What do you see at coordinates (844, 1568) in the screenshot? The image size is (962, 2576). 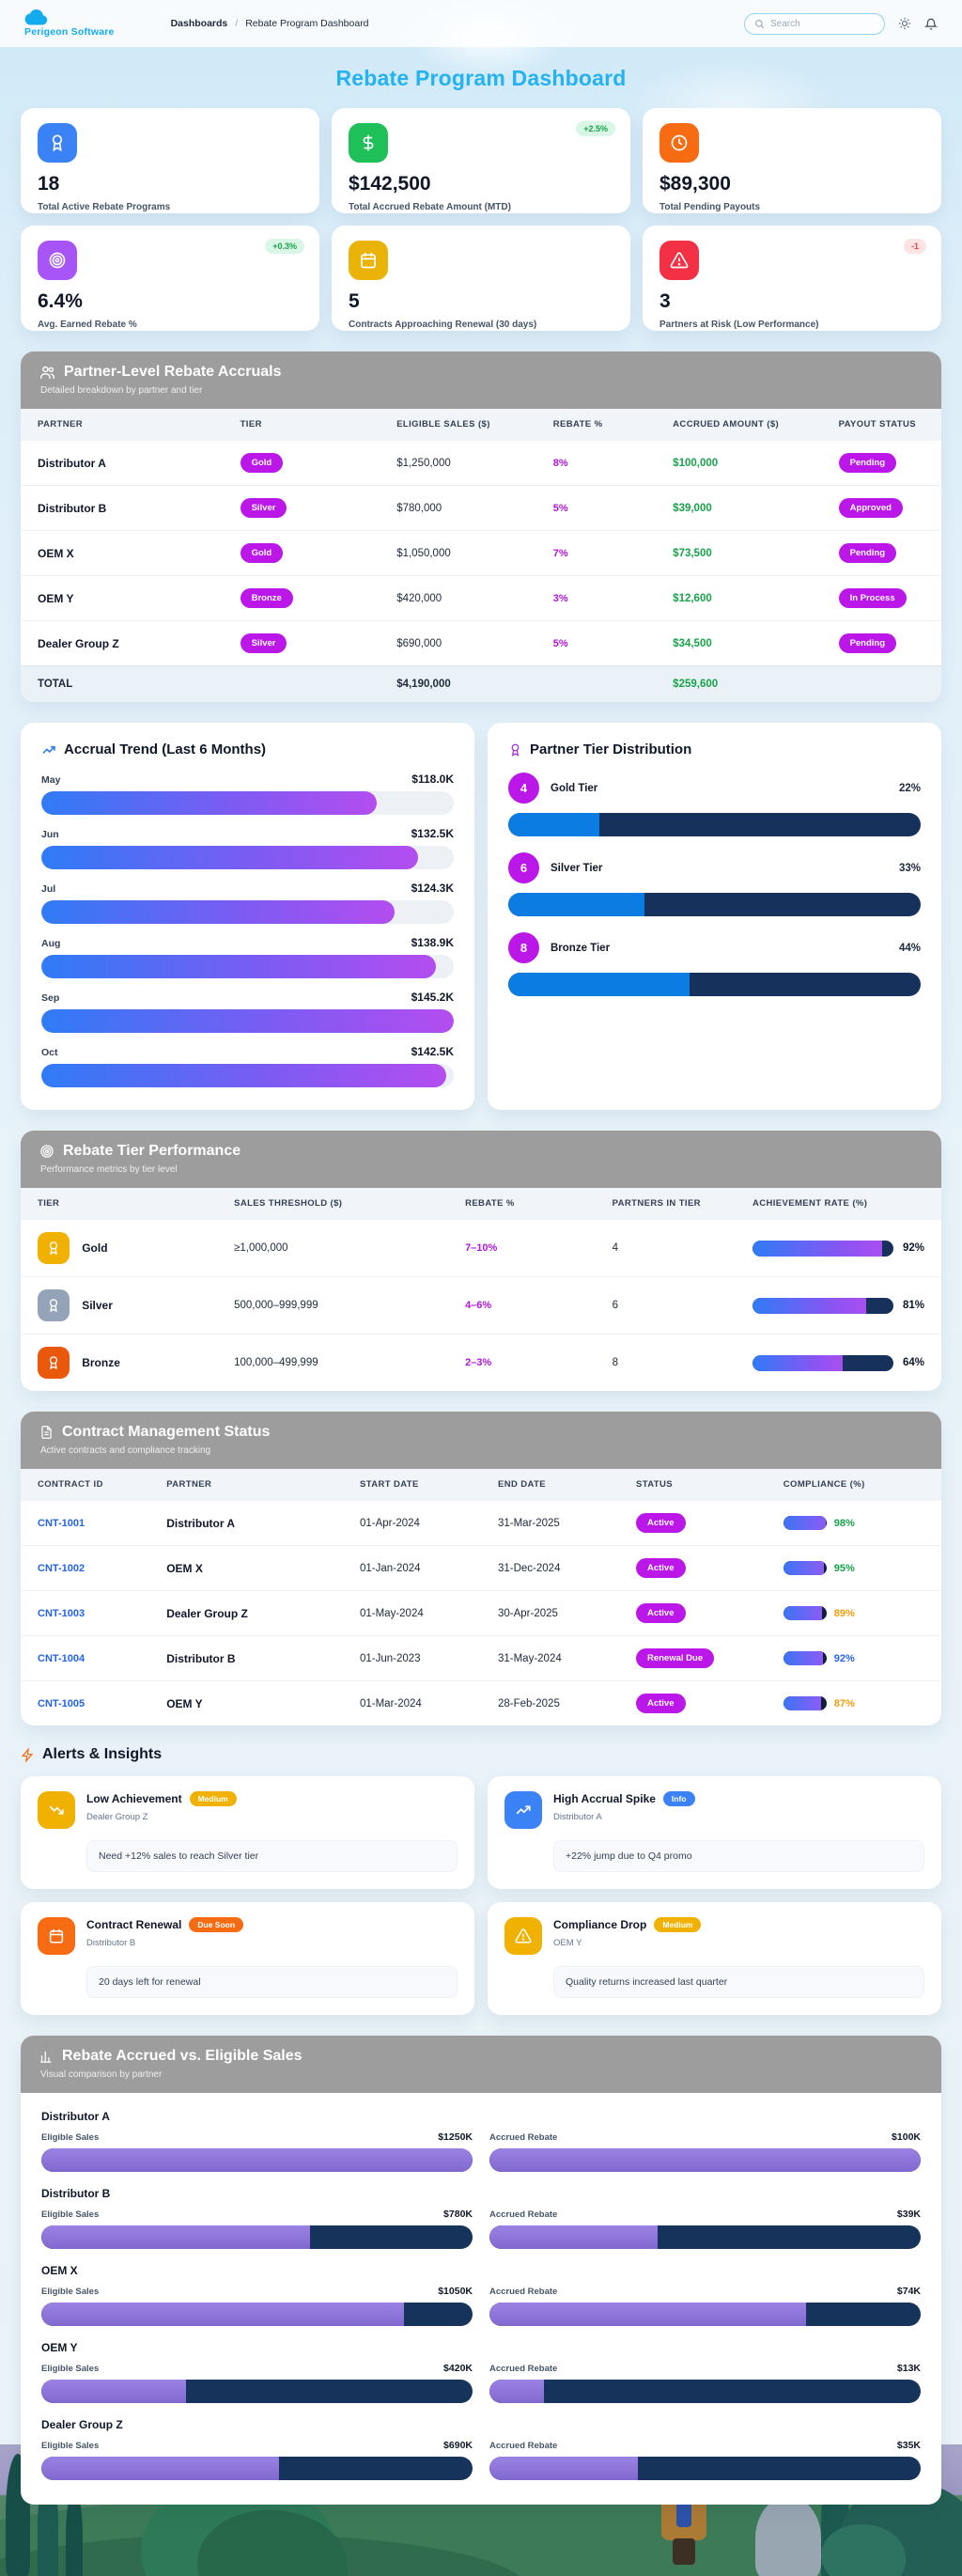 I see `compliance-value: 95%` at bounding box center [844, 1568].